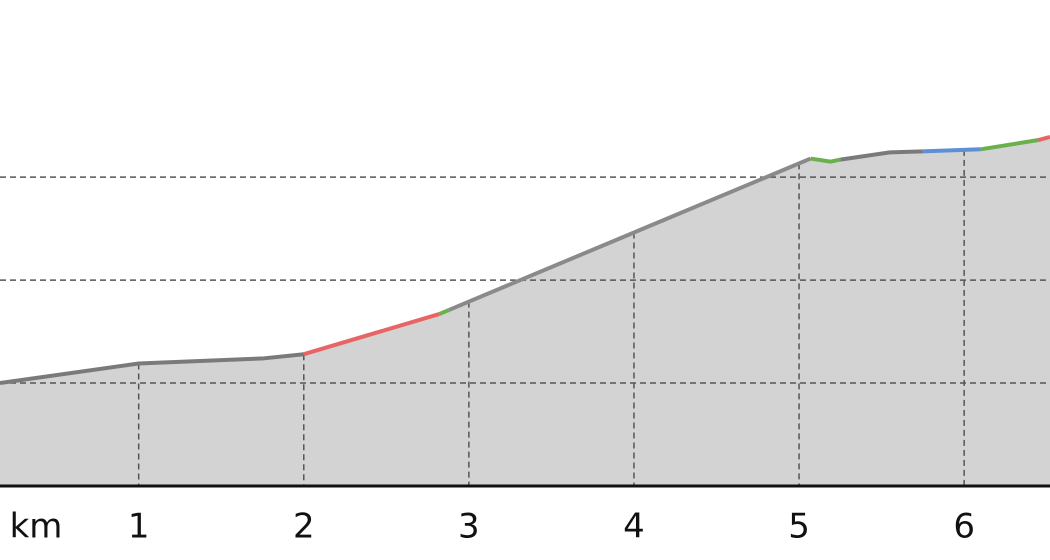  Describe the element at coordinates (304, 527) in the screenshot. I see `x-tick-label: 2` at that location.